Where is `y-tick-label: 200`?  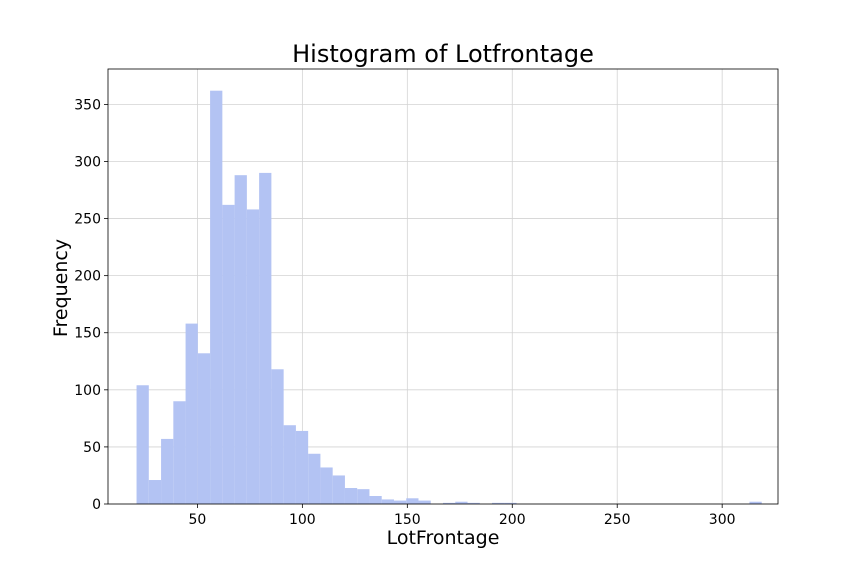
y-tick-label: 200 is located at coordinates (87, 277).